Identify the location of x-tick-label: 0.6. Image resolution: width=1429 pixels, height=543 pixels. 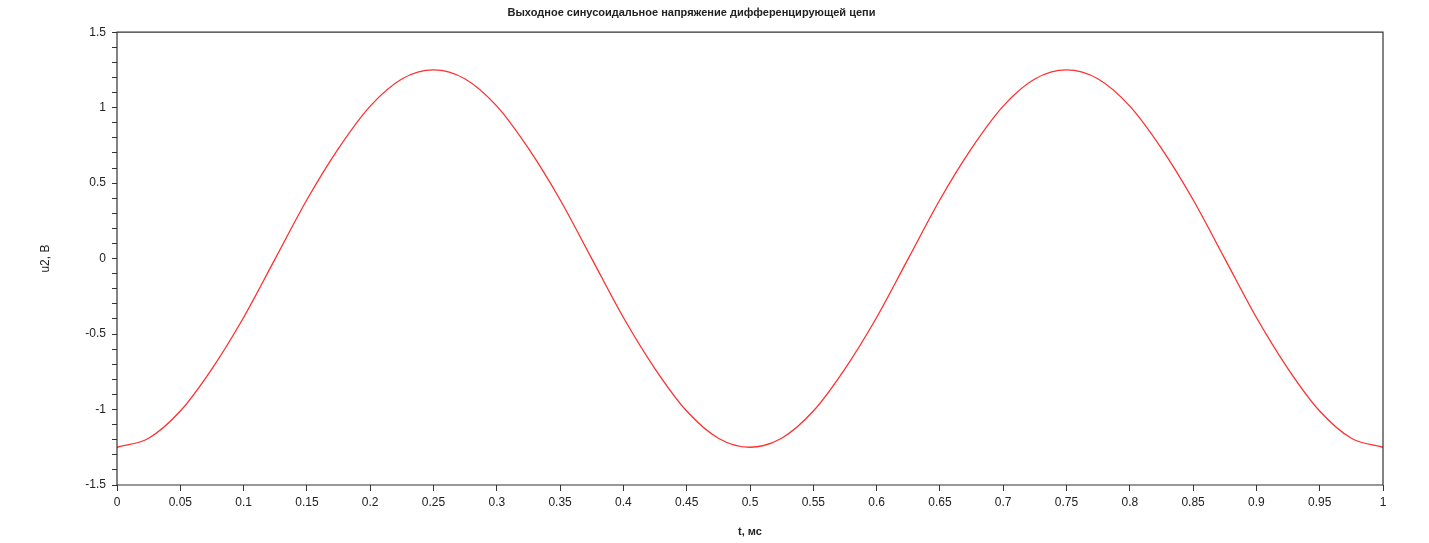
(877, 501).